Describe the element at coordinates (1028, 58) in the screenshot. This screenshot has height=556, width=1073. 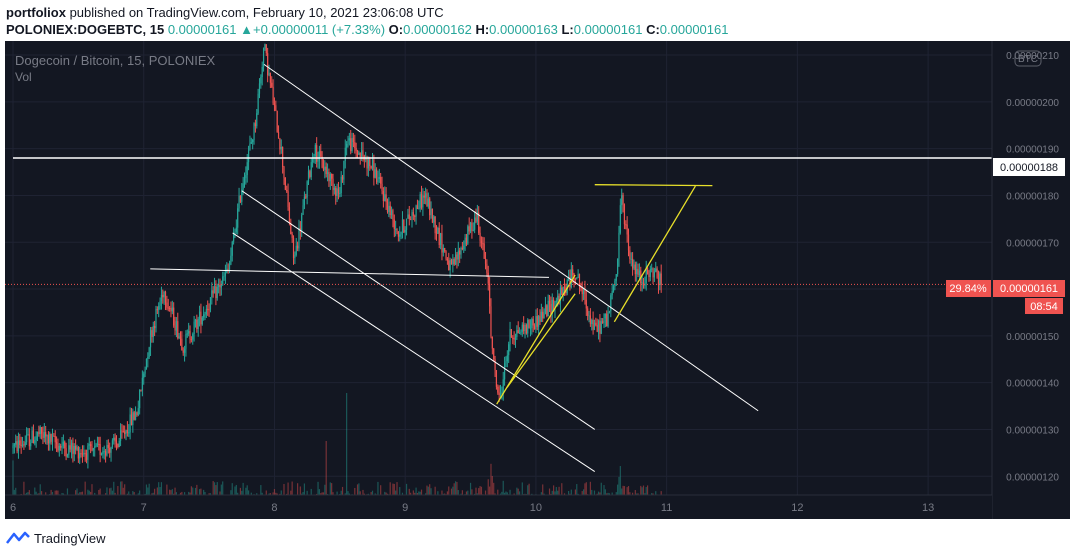
I see `currency-badge: BTC` at that location.